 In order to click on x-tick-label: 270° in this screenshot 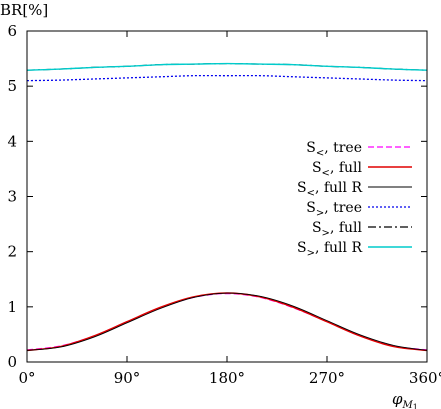, I will do `click(327, 378)`.